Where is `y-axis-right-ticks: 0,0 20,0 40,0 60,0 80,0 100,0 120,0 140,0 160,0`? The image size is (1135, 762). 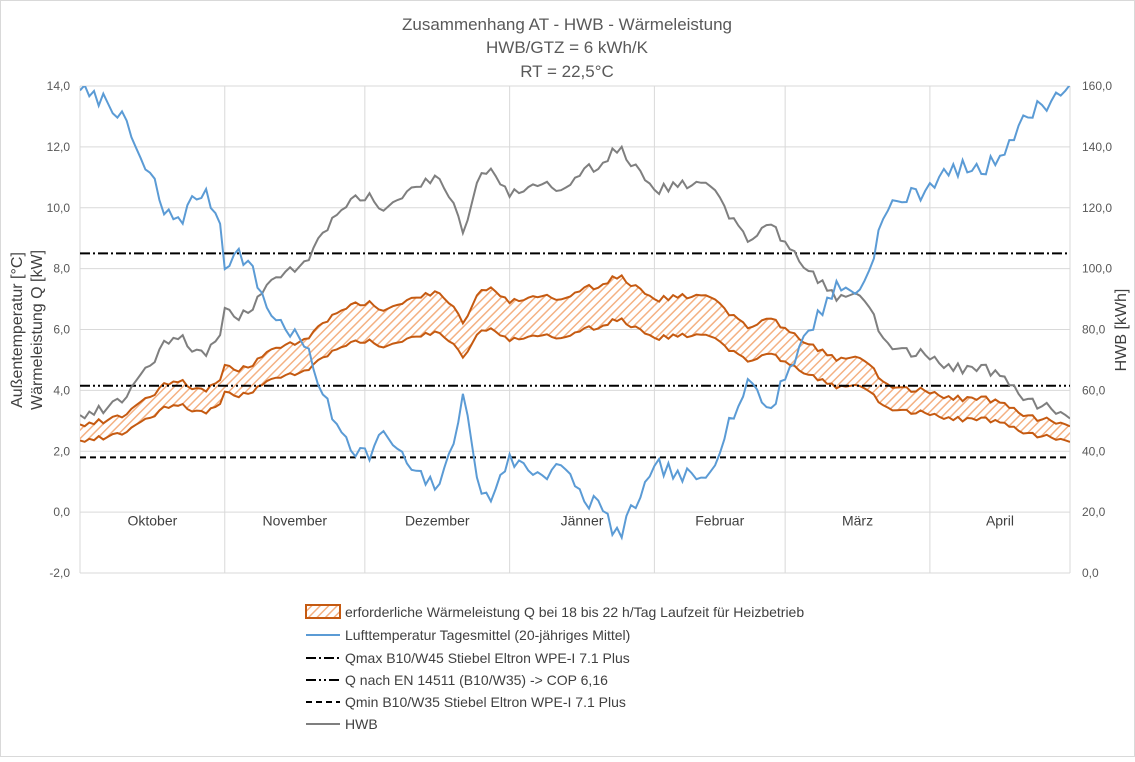 y-axis-right-ticks: 0,0 20,0 40,0 60,0 80,0 100,0 120,0 140,0 160,0 is located at coordinates (1097, 329).